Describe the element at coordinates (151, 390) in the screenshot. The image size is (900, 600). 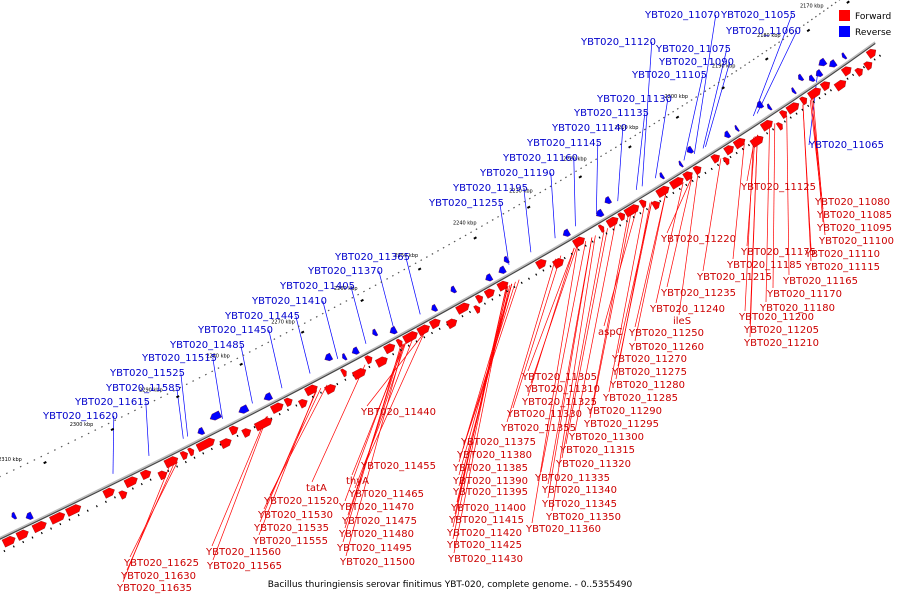
I see `scale-tick-label: 2290 kbp` at that location.